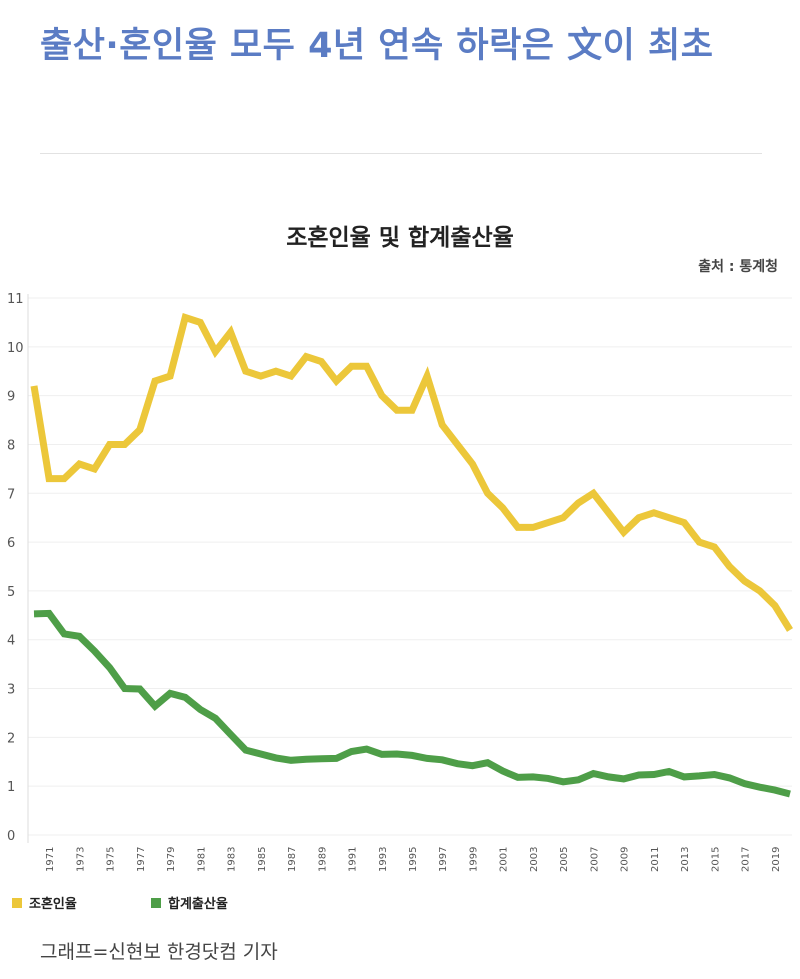 The image size is (800, 979). Describe the element at coordinates (473, 859) in the screenshot. I see `x-tick-label: 1999` at that location.